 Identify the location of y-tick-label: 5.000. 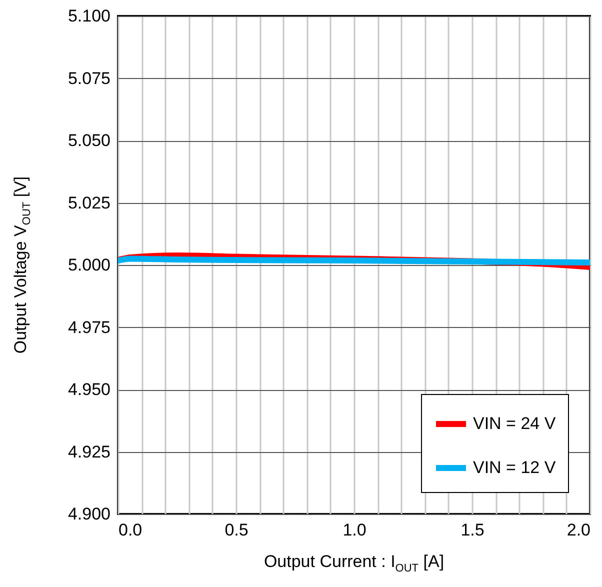
(89, 265).